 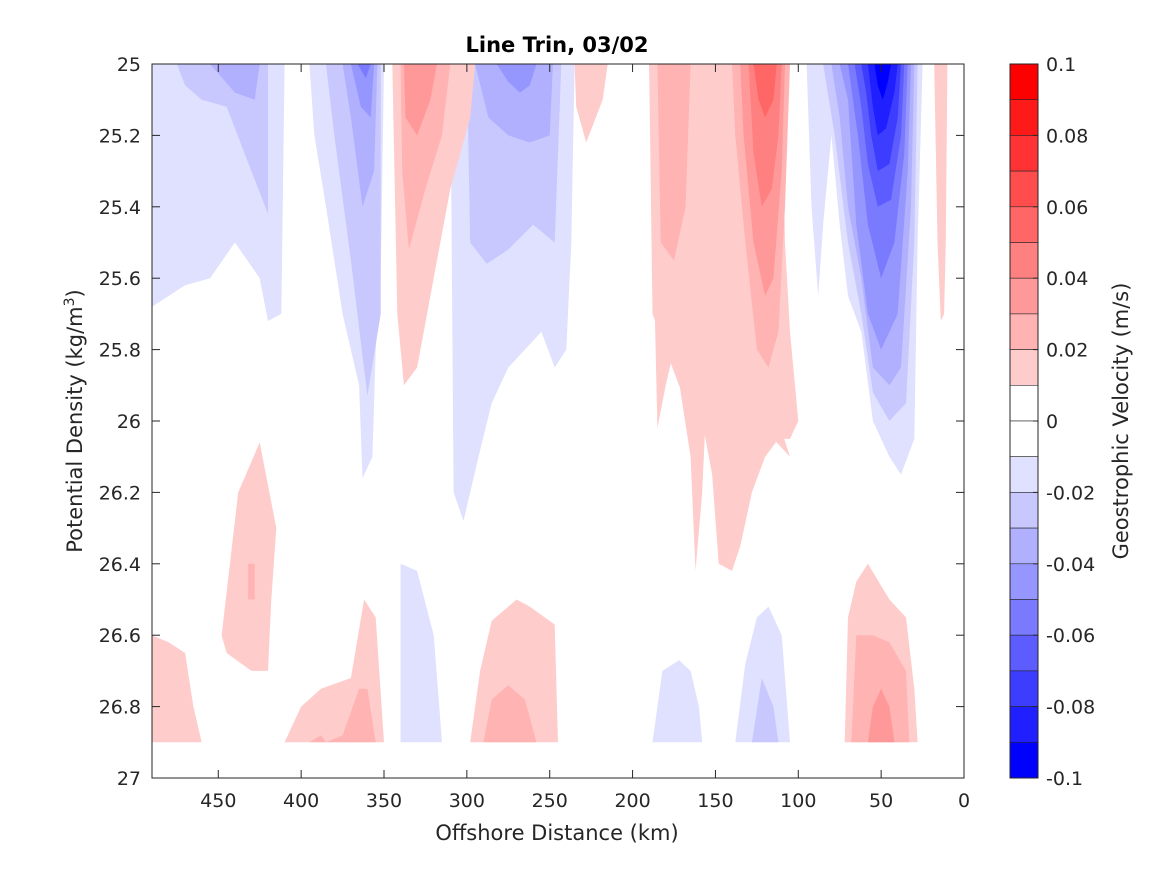 What do you see at coordinates (1067, 279) in the screenshot?
I see `colorbar-tick-label: 0.04` at bounding box center [1067, 279].